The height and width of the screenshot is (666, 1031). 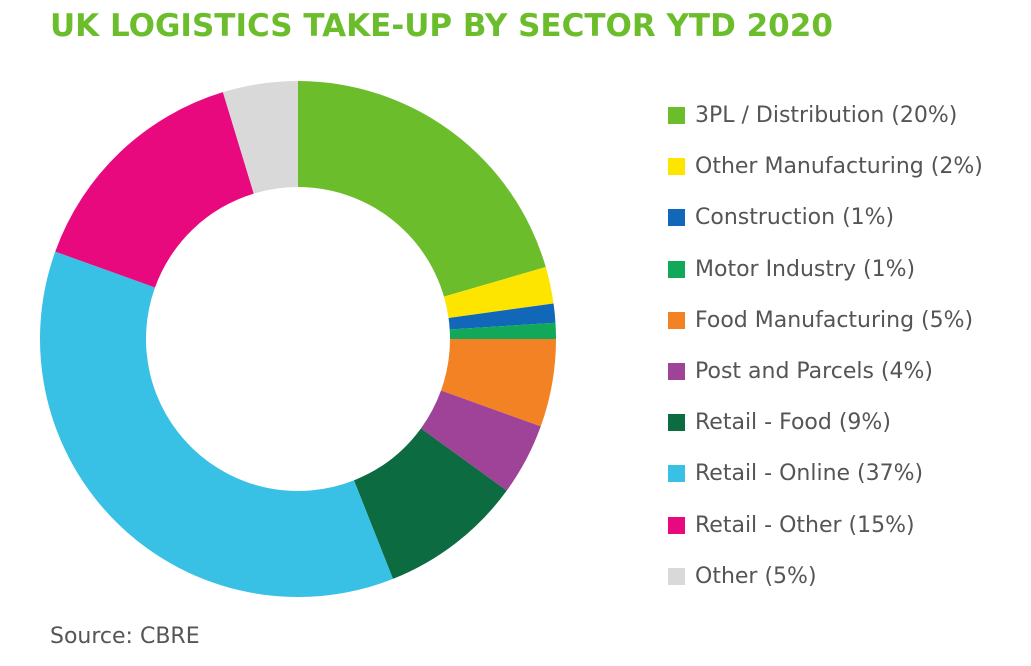 I want to click on donut-slice-motor-industry, so click(x=502, y=330).